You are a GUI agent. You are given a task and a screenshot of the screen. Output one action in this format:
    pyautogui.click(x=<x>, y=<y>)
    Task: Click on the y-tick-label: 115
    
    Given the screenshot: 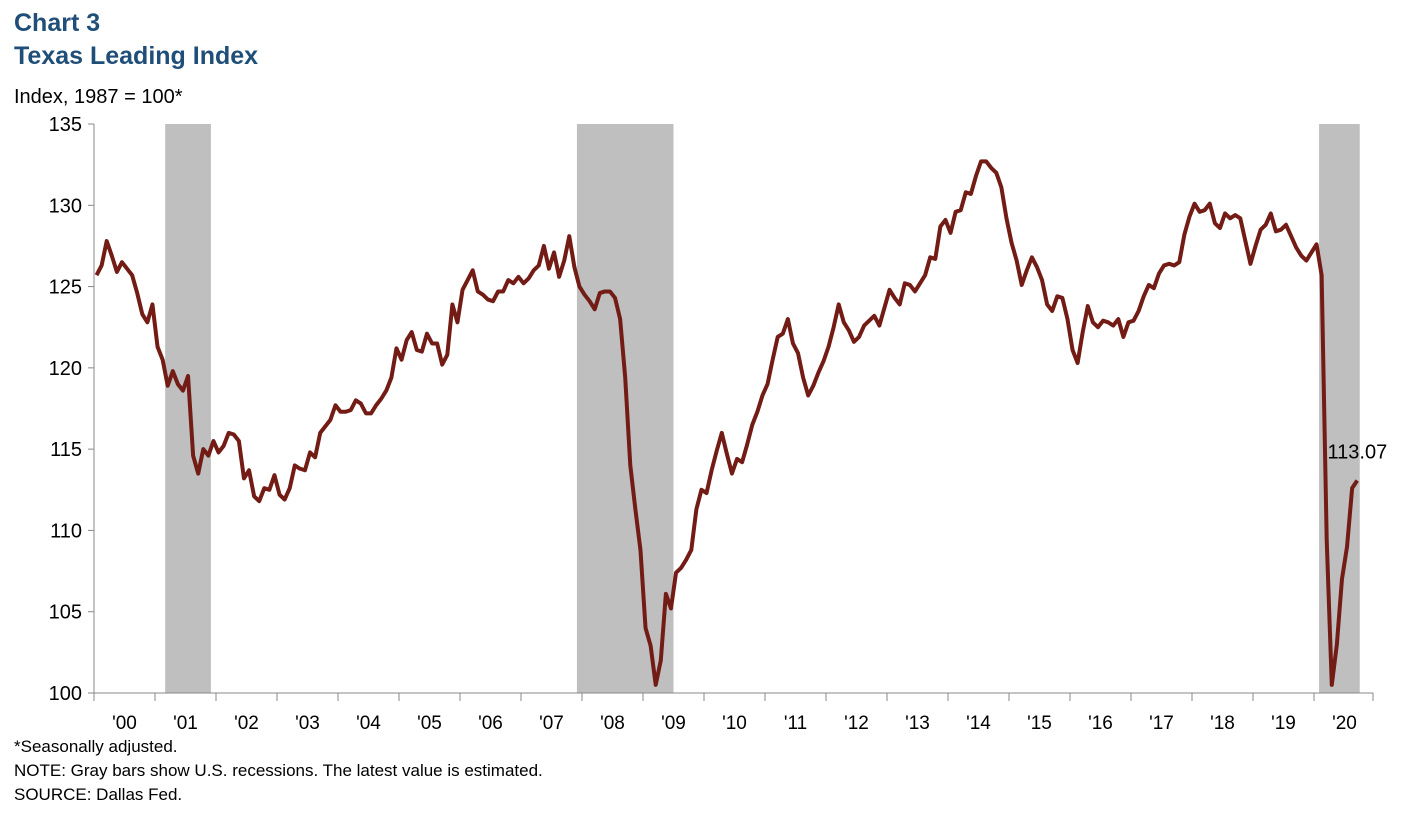 What is the action you would take?
    pyautogui.click(x=66, y=450)
    